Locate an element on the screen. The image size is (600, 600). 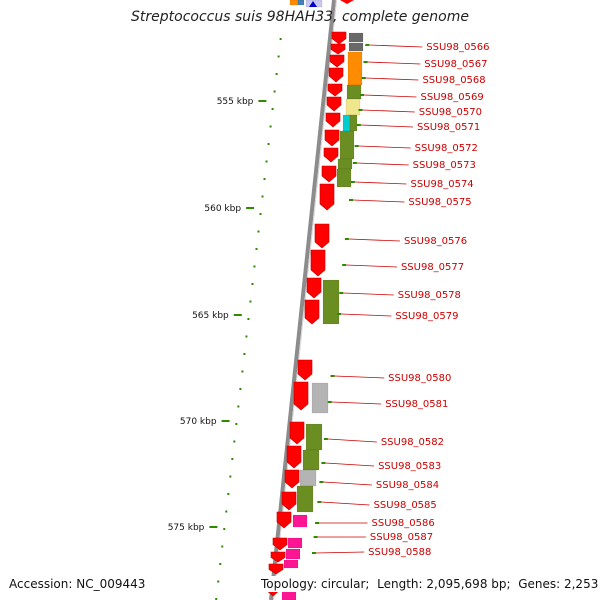
gene-label: SSU98_0567 is located at coordinates (455, 64).